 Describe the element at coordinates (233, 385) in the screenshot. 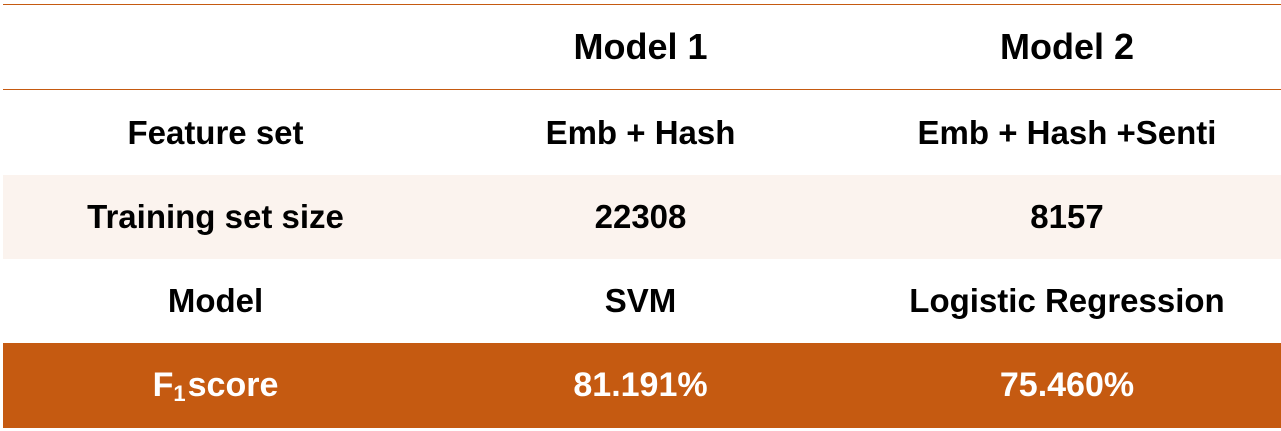

I see `f1-label-rest: score` at that location.